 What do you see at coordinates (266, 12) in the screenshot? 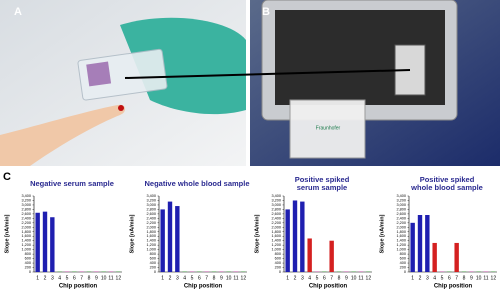
I see `panel-label: B` at bounding box center [266, 12].